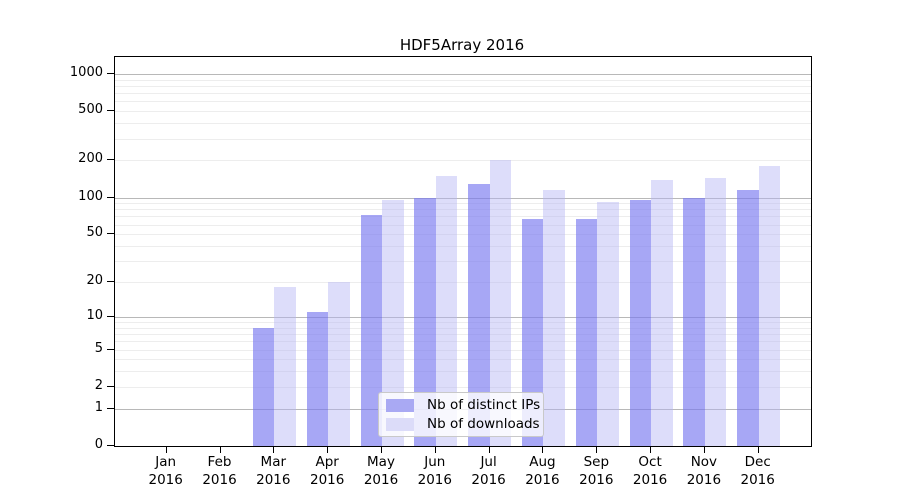 The image size is (900, 500). Describe the element at coordinates (90, 159) in the screenshot. I see `y-tick-label-200: 200` at that location.